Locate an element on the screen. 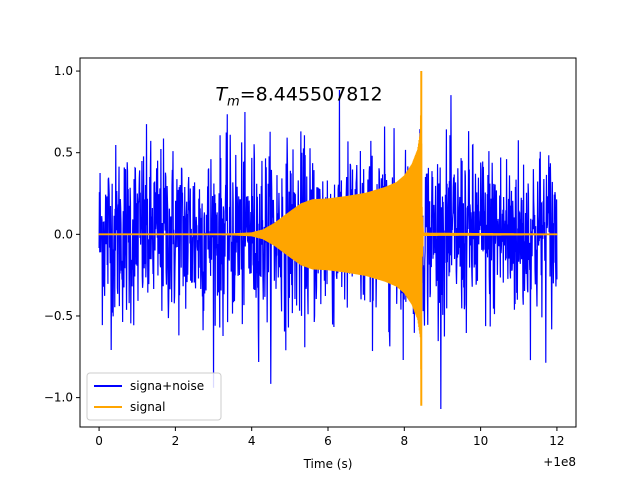 Image resolution: width=640 pixels, height=480 pixels. x-tick-label: 12 is located at coordinates (556, 441).